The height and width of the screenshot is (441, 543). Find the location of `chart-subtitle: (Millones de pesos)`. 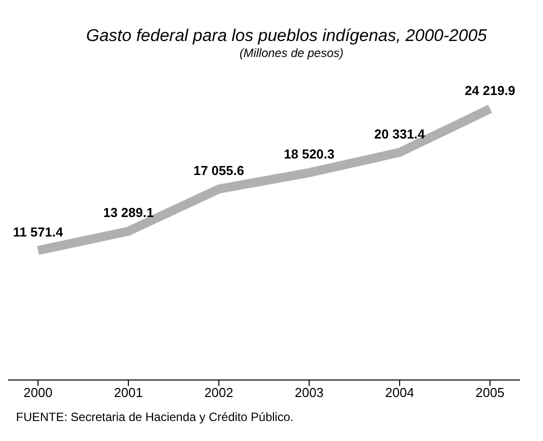

chart-subtitle: (Millones de pesos) is located at coordinates (291, 53).